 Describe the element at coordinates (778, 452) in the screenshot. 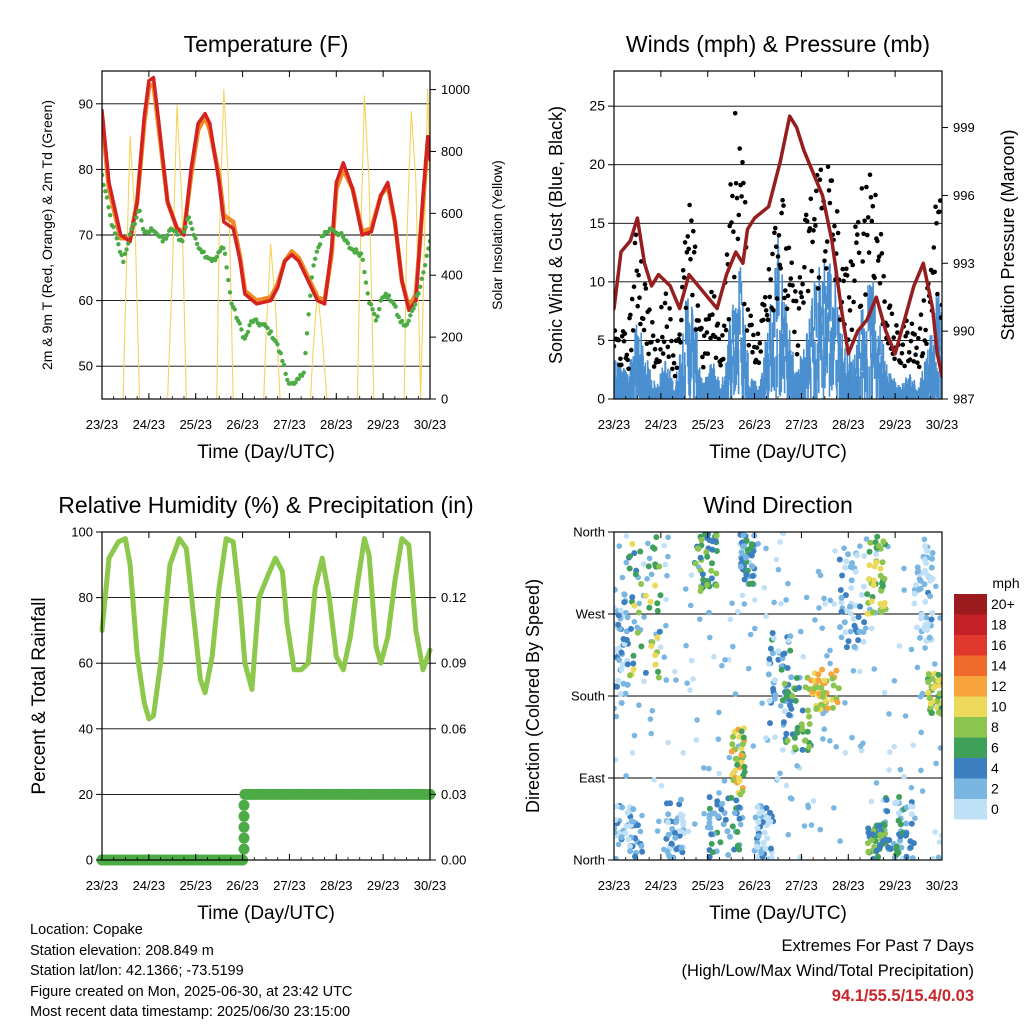

I see `x-axis-label: Time (Day/UTC)` at that location.